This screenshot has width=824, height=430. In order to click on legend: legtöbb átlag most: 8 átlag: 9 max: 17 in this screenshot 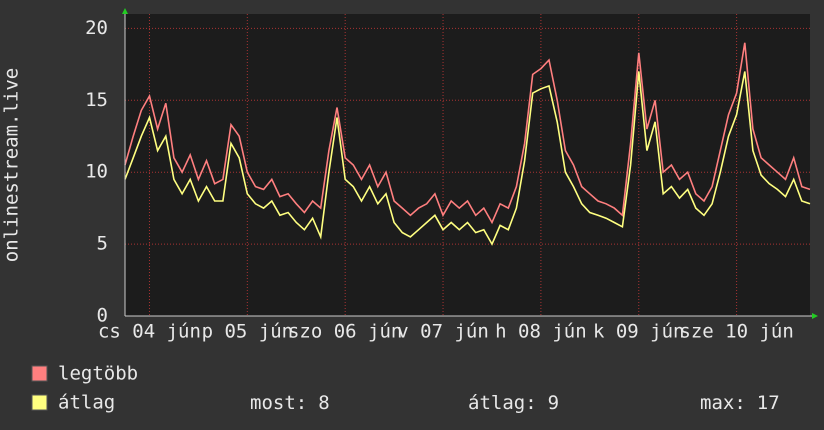, I will do `click(405, 388)`.